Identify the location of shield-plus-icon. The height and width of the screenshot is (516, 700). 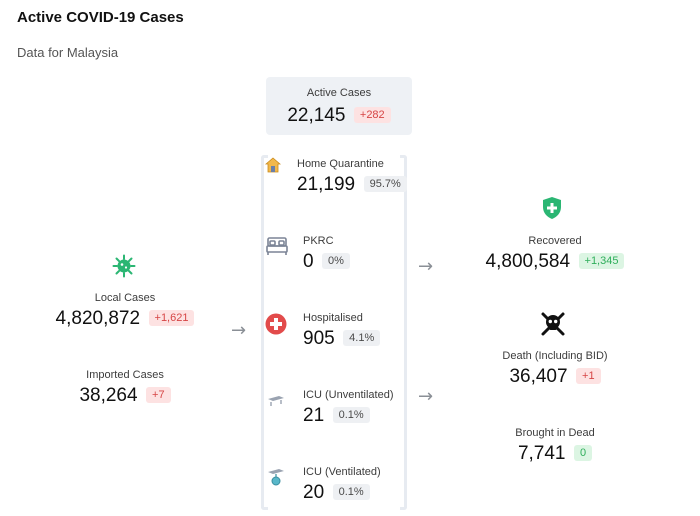
(552, 208).